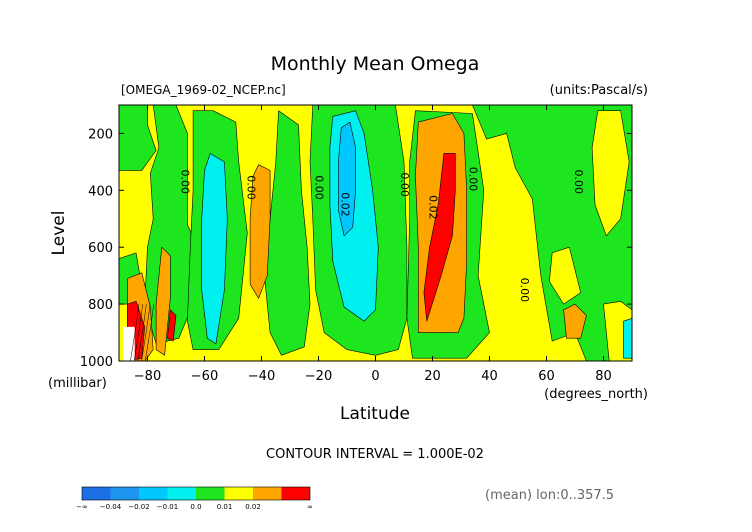  Describe the element at coordinates (375, 376) in the screenshot. I see `x-tick-label: 0` at that location.